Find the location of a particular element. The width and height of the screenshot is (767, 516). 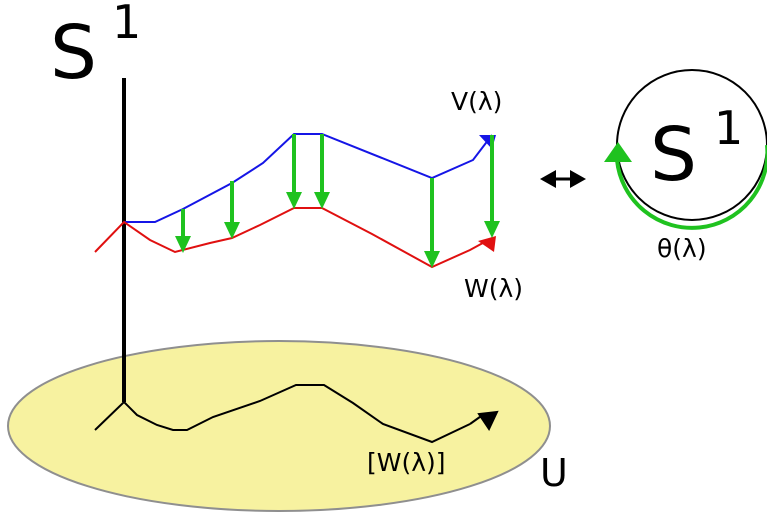

projected-path-label: [W(λ)] is located at coordinates (406, 462).